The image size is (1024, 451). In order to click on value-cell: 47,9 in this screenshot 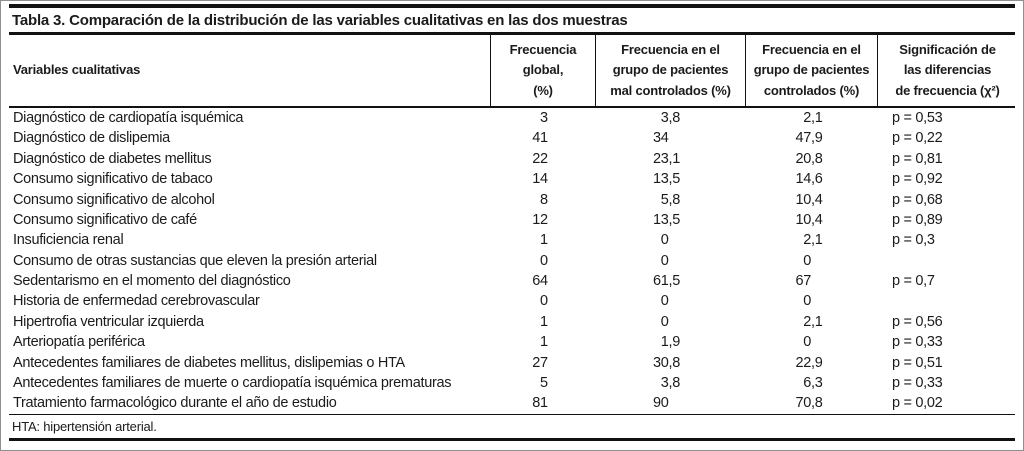, I will do `click(811, 138)`.